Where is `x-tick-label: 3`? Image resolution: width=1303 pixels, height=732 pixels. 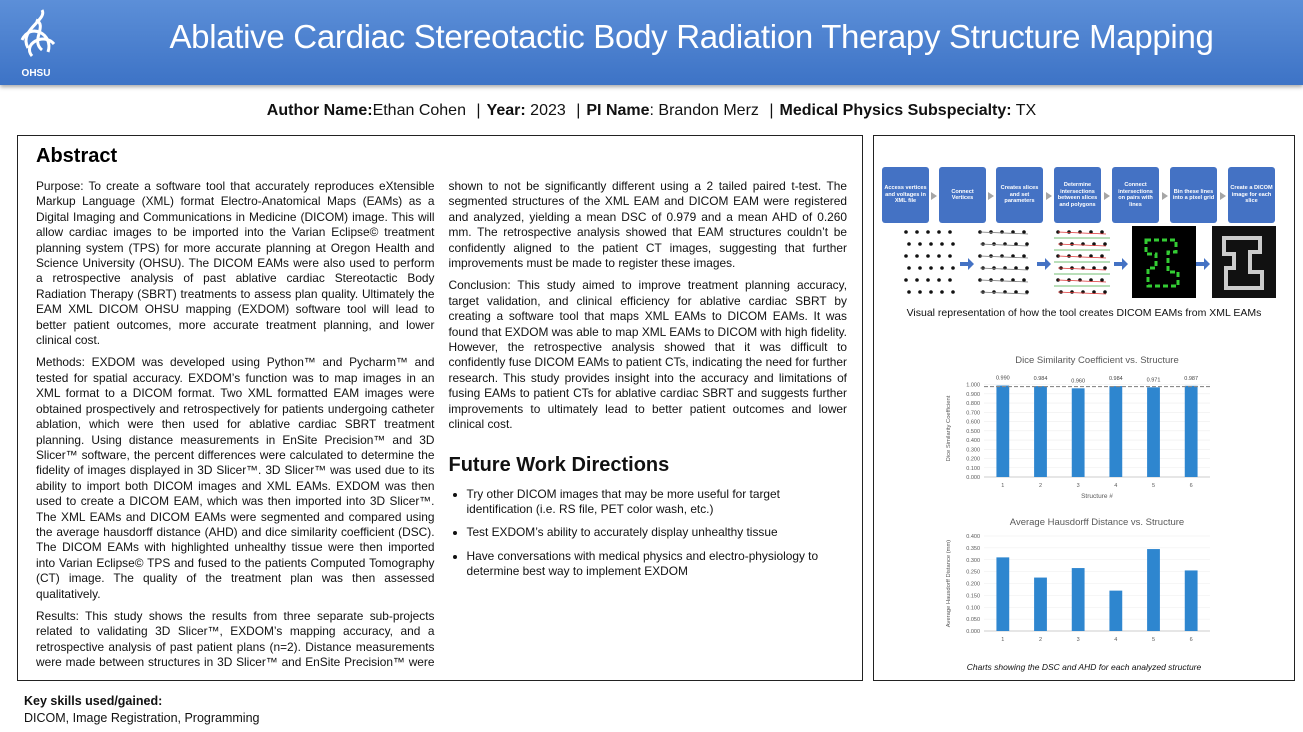
x-tick-label: 3 is located at coordinates (1078, 486).